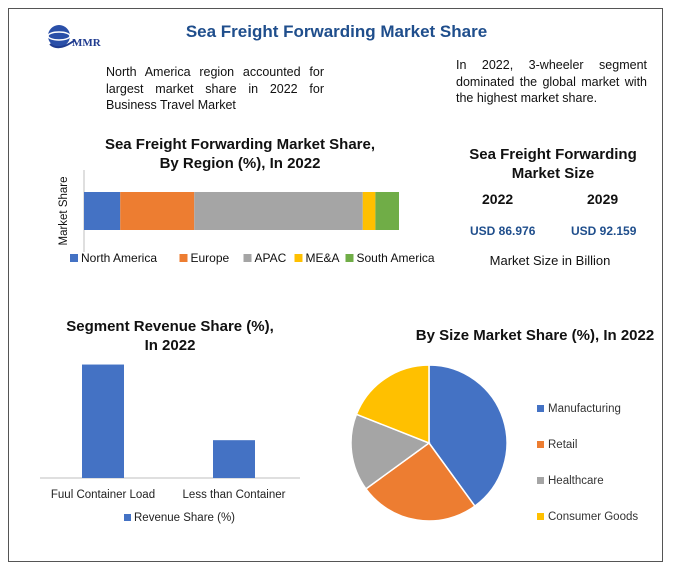 This screenshot has height=572, width=673. What do you see at coordinates (540, 408) in the screenshot?
I see `legend-swatch-manufacturing` at bounding box center [540, 408].